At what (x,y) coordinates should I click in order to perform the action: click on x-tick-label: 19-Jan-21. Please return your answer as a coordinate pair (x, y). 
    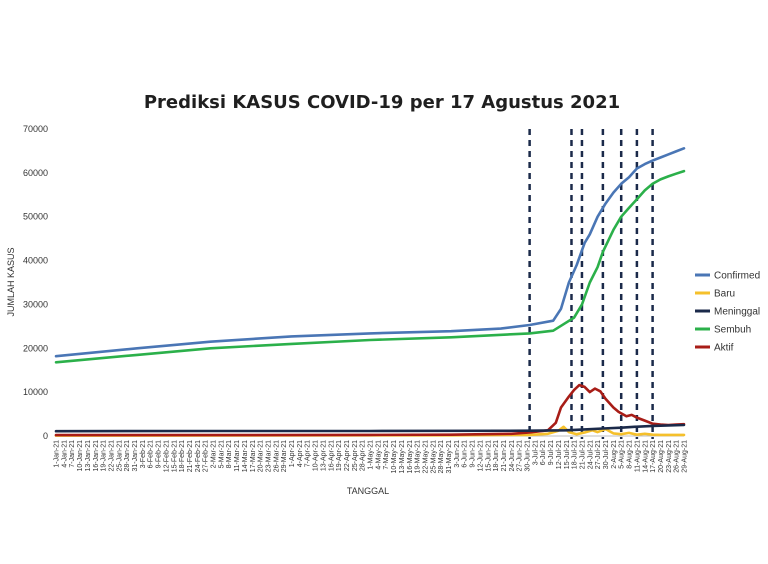
    Looking at the image, I should click on (104, 456).